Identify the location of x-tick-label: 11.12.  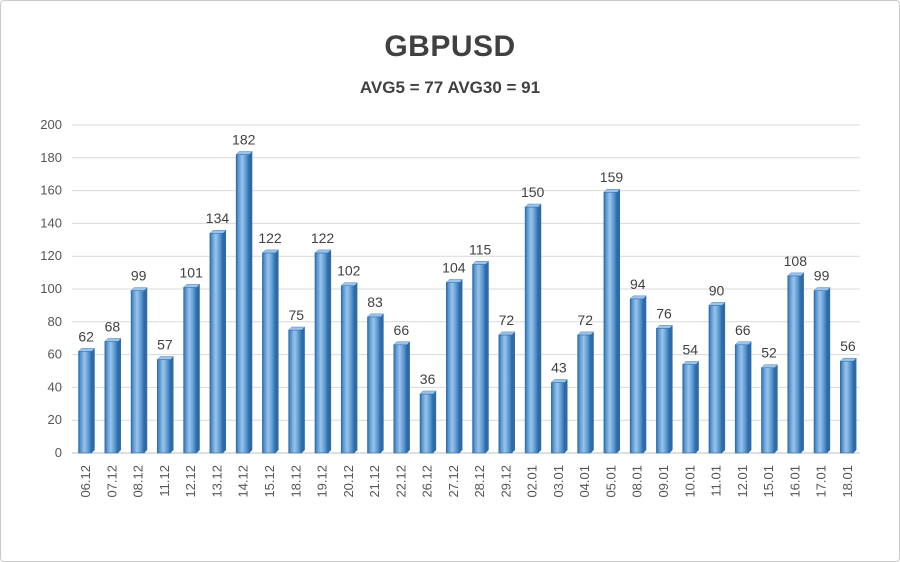
(164, 481).